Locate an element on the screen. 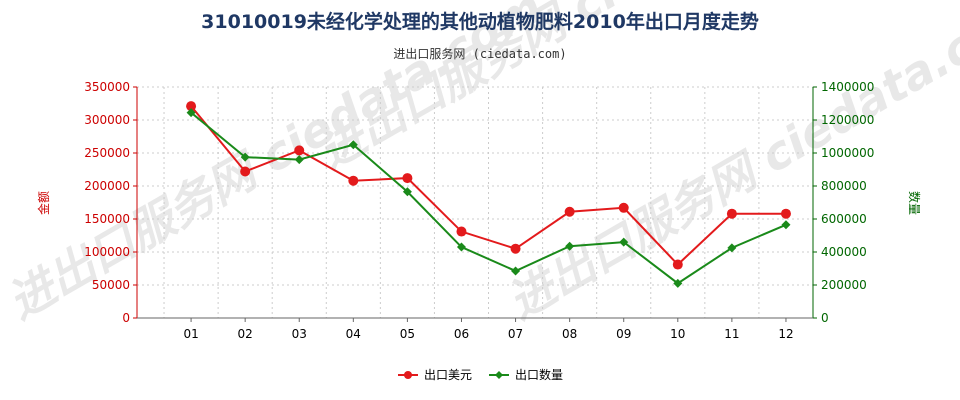 This screenshot has width=960, height=400. y-right-tick-label: 1000000 is located at coordinates (847, 153).